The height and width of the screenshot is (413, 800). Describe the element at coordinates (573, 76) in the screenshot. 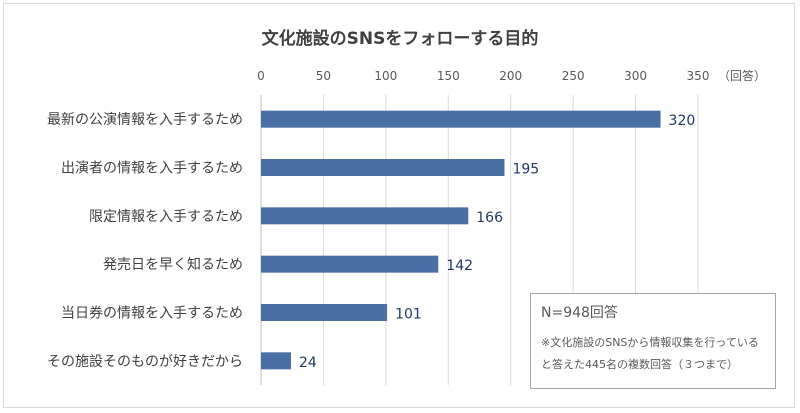

I see `x-tick-label: 250` at that location.